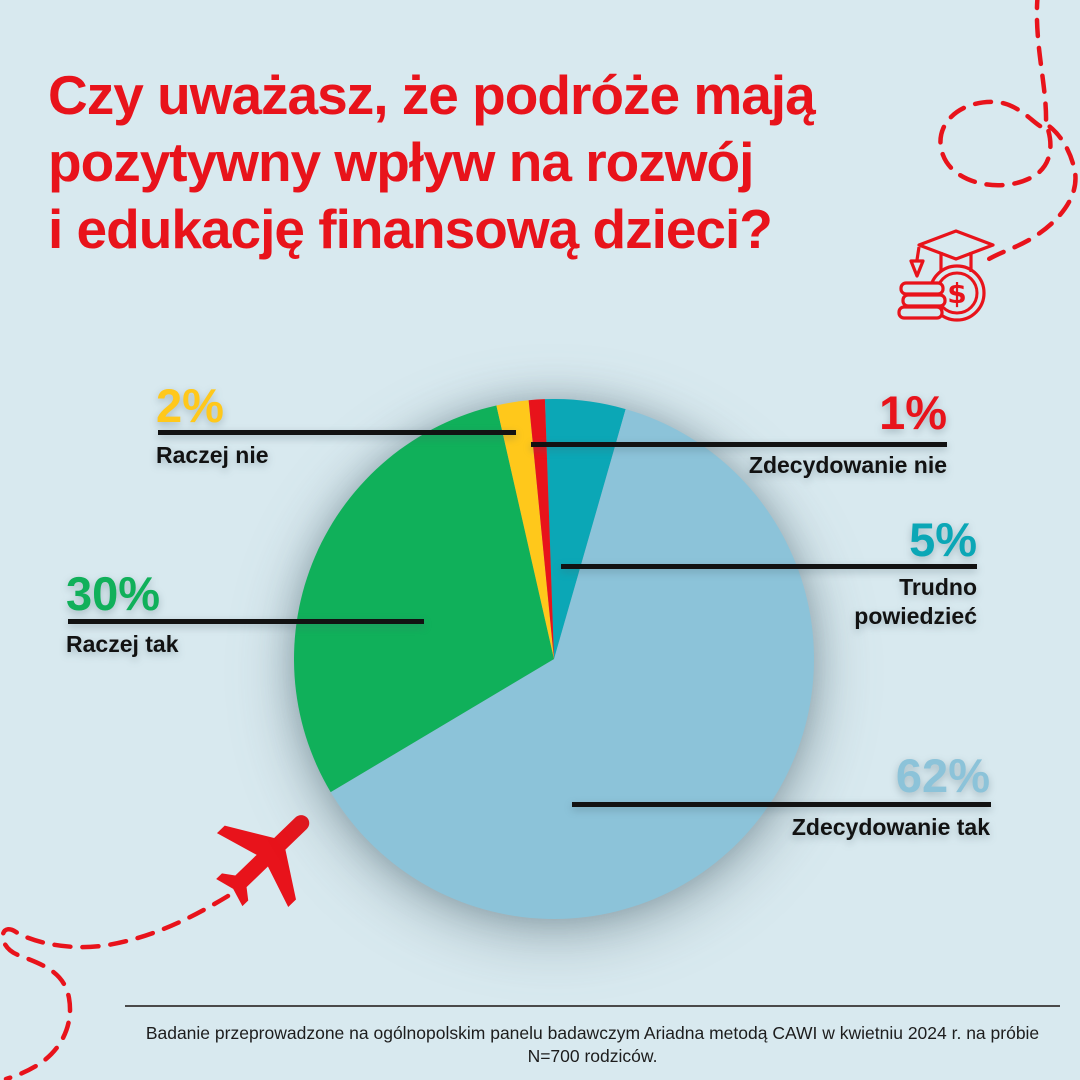 This screenshot has width=1080, height=1080. Describe the element at coordinates (212, 455) in the screenshot. I see `callout-label-raczej-nie: Raczej nie` at that location.